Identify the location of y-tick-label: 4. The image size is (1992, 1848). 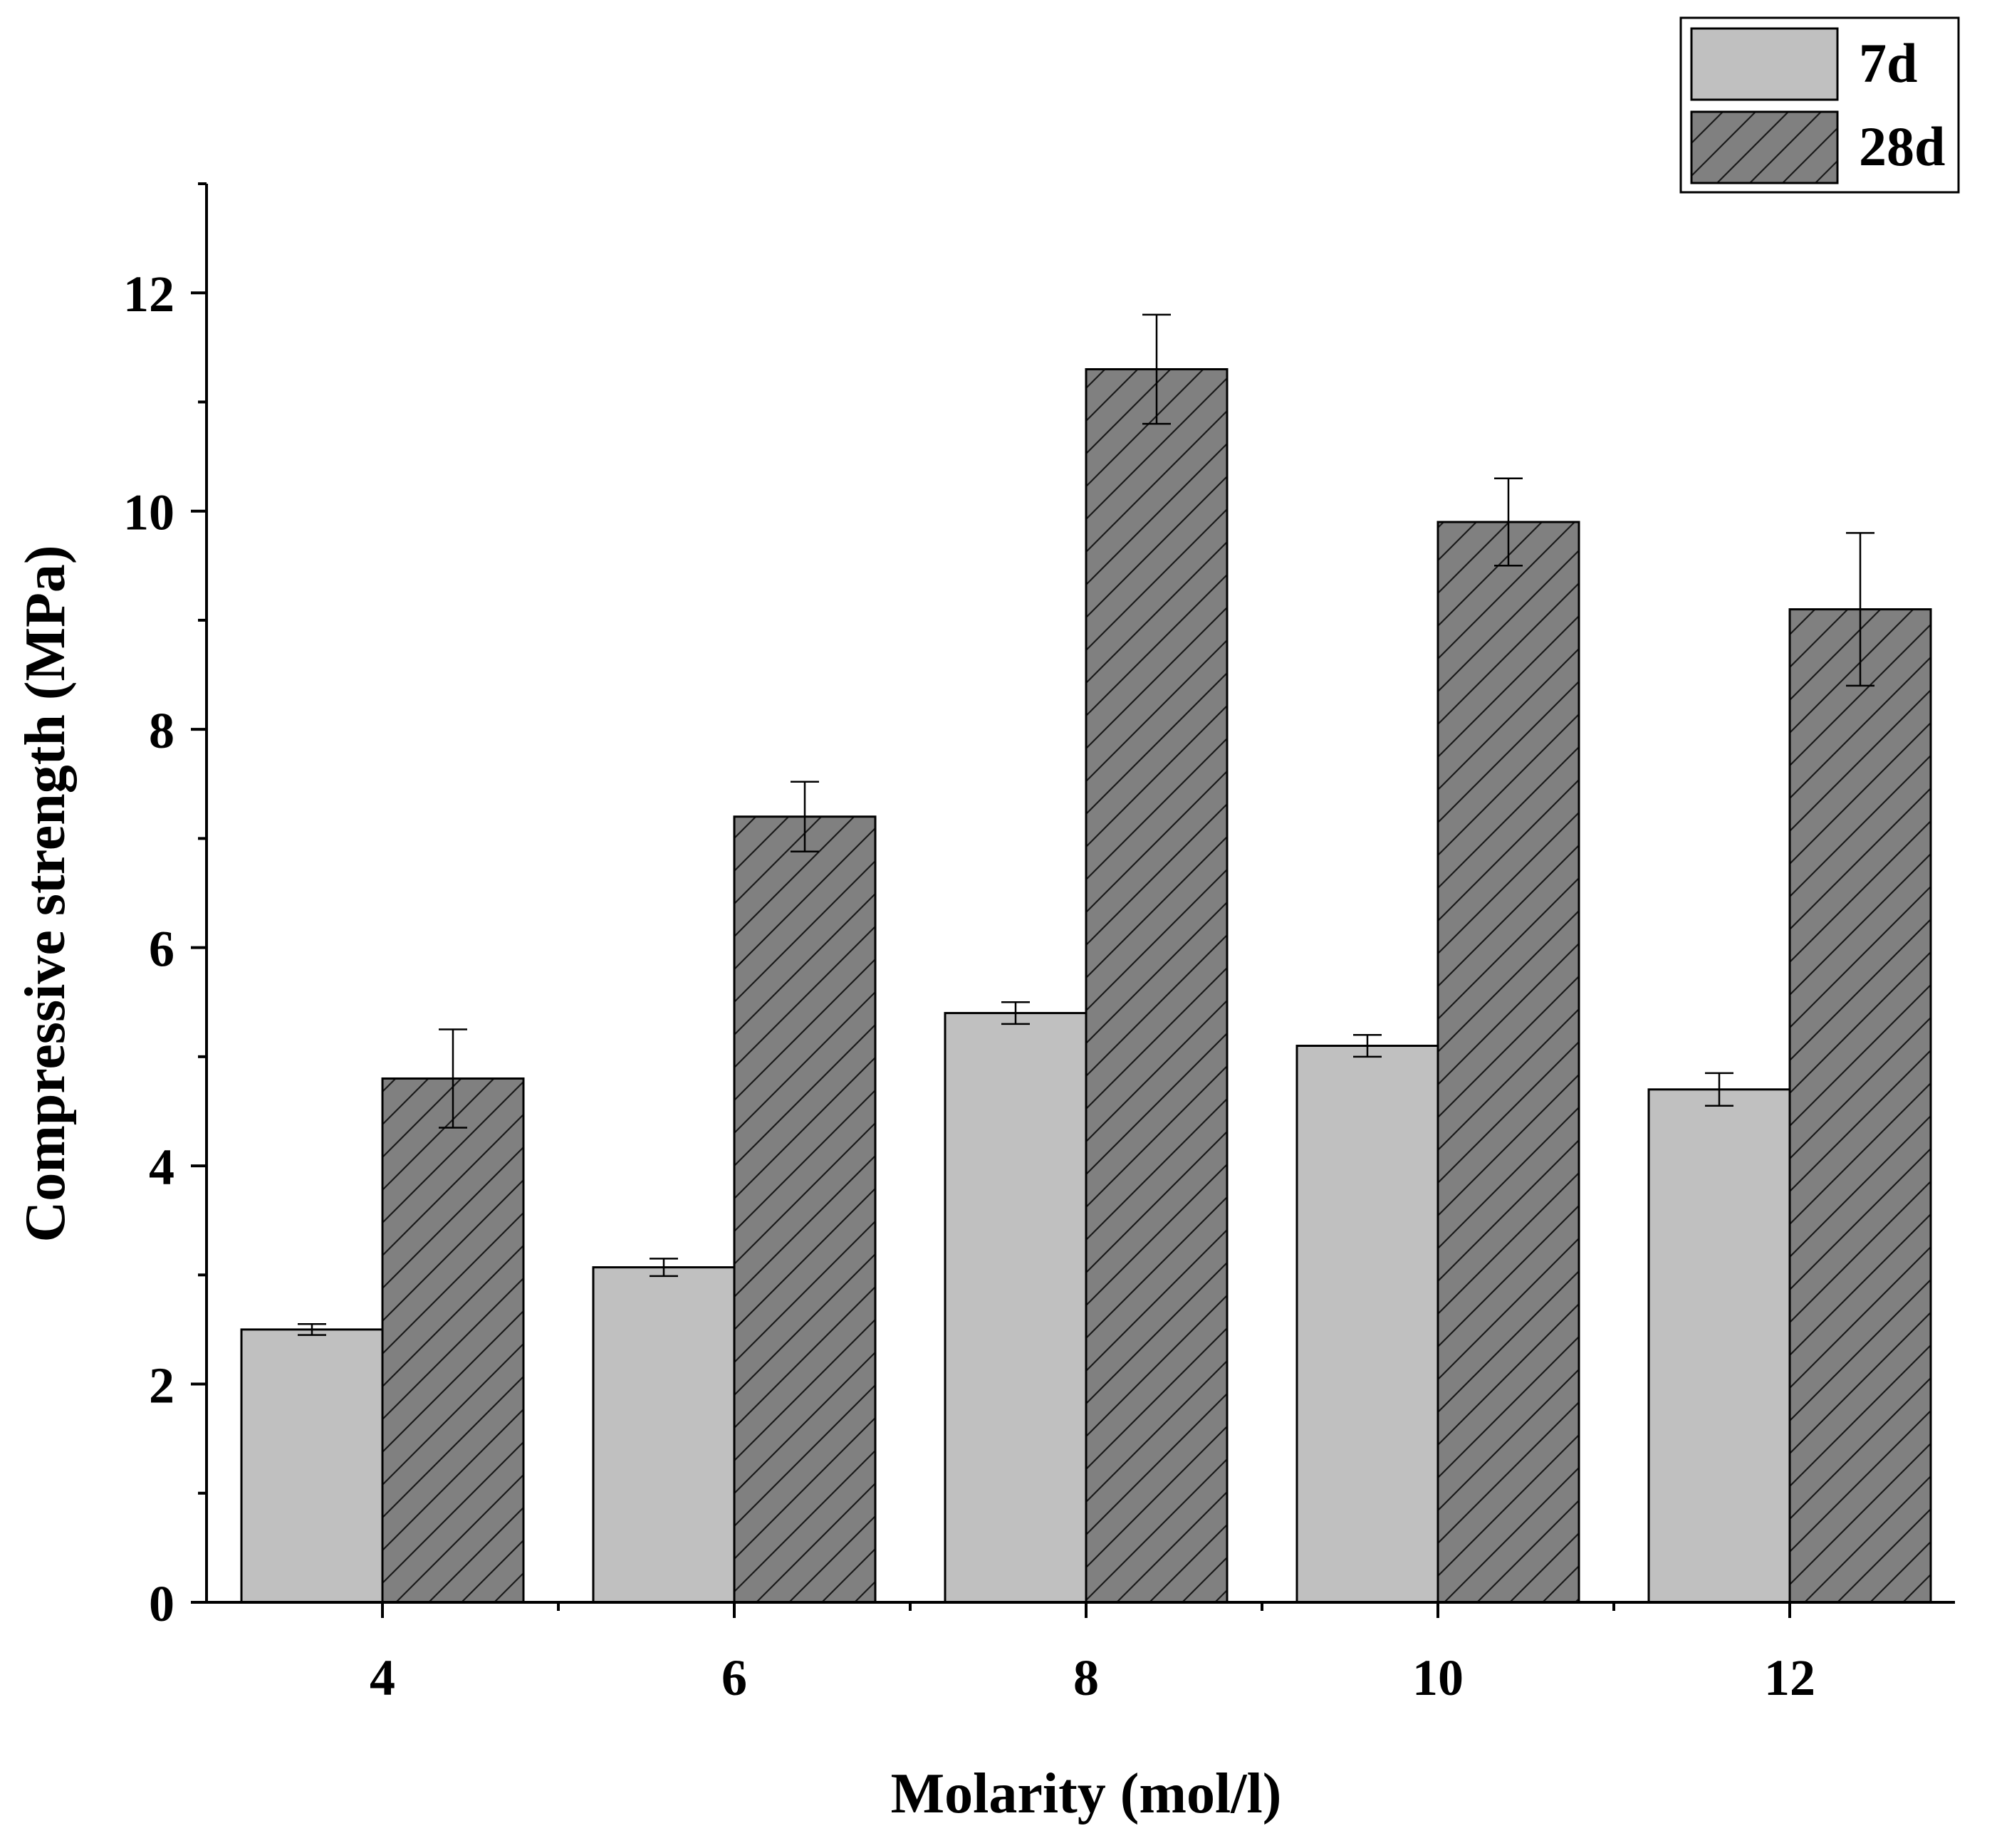
(161, 1167).